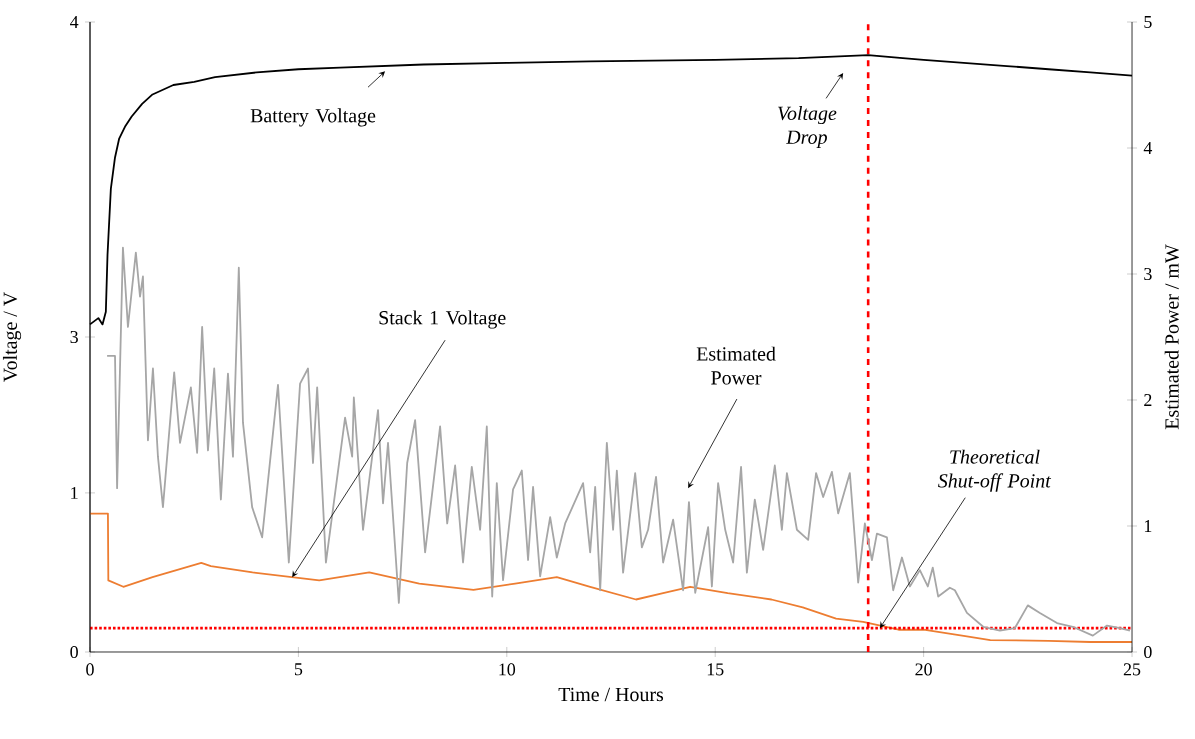 The height and width of the screenshot is (739, 1195). I want to click on y2-tick-label: 4, so click(1148, 148).